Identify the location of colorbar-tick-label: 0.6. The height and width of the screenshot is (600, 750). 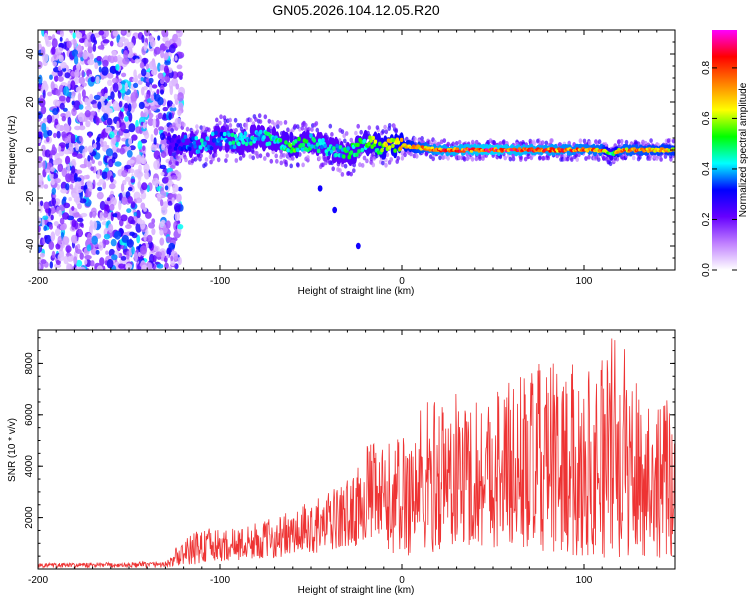
(706, 118).